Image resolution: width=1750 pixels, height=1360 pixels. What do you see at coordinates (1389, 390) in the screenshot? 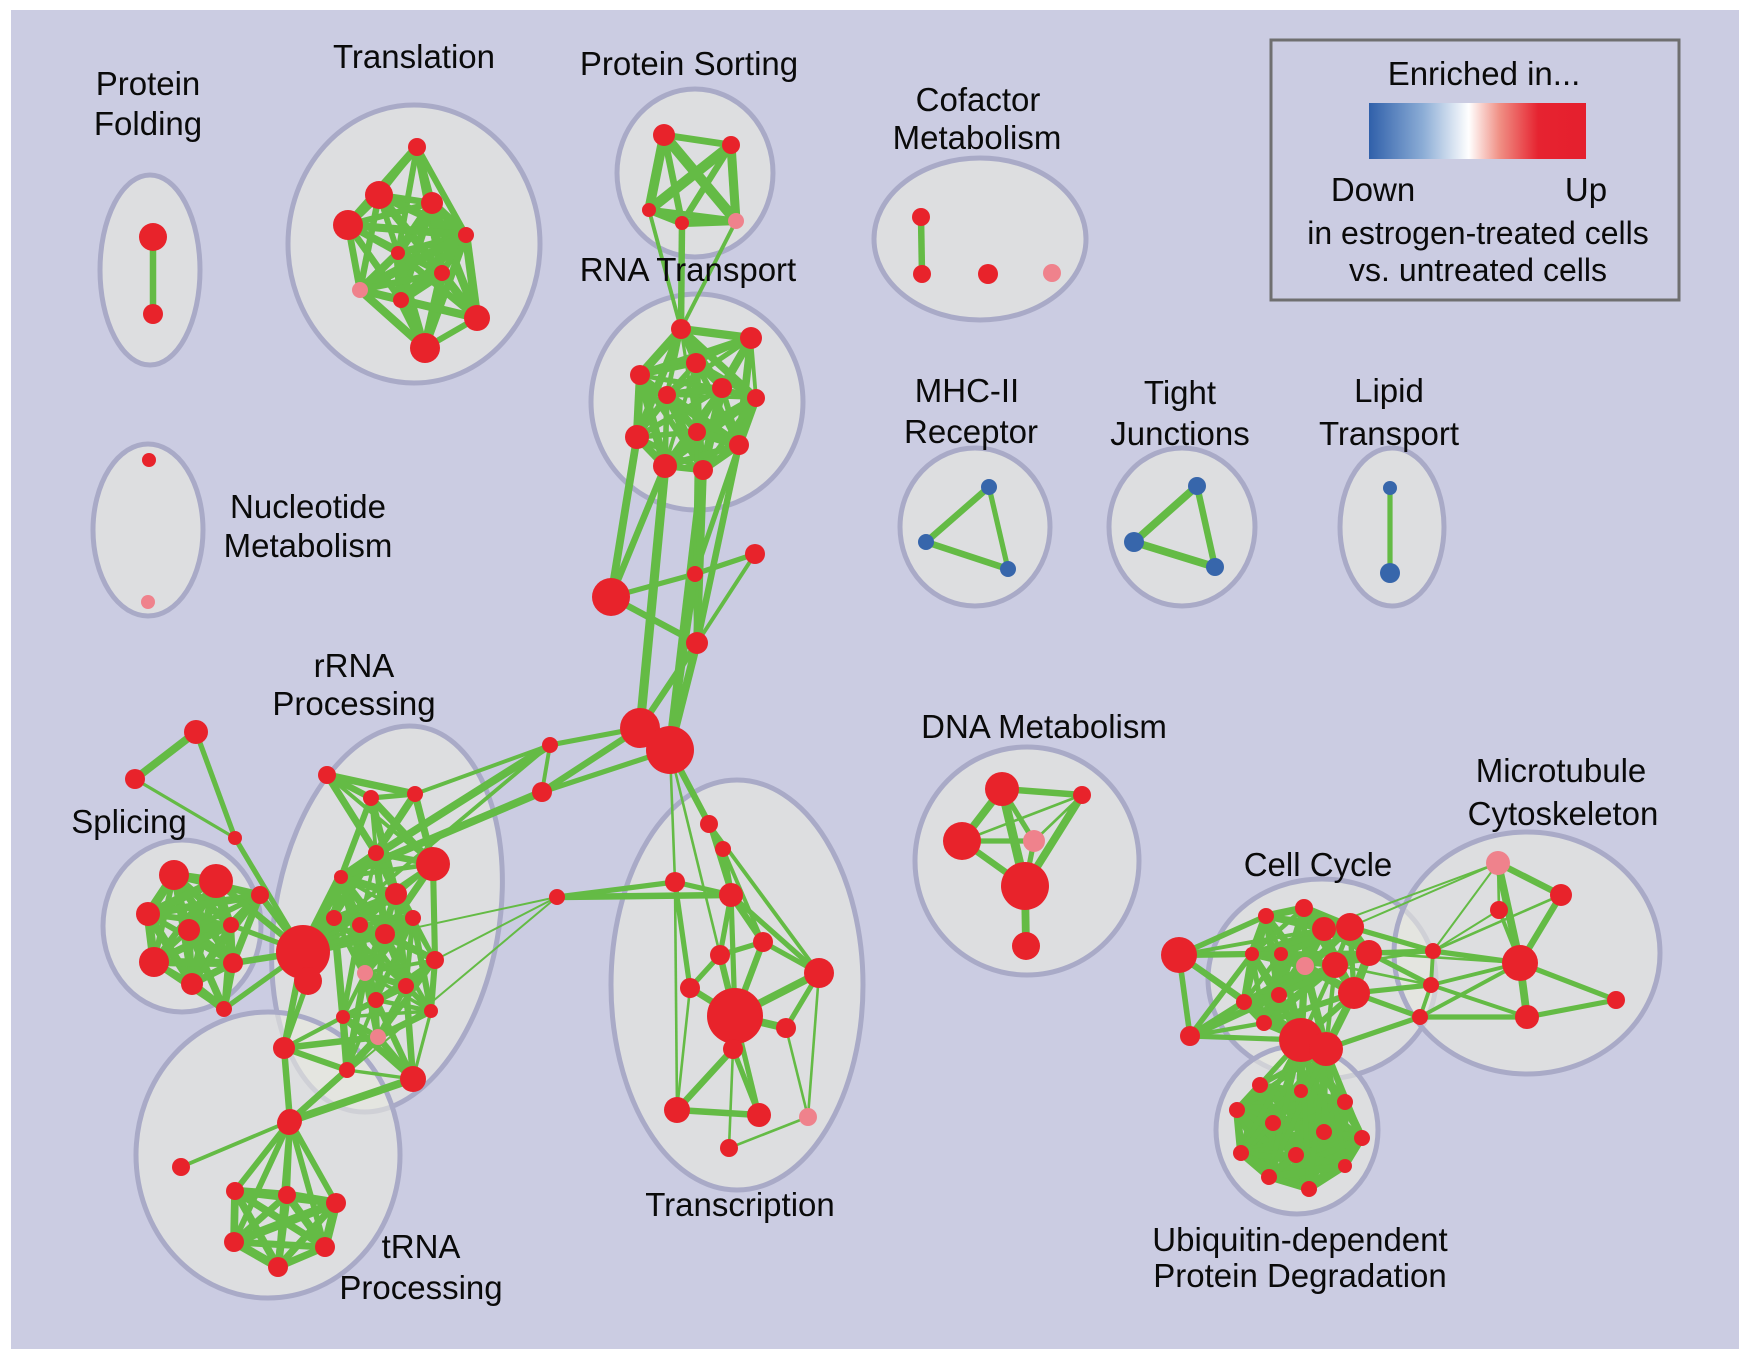
I see `svg-text: Lipid` at bounding box center [1389, 390].